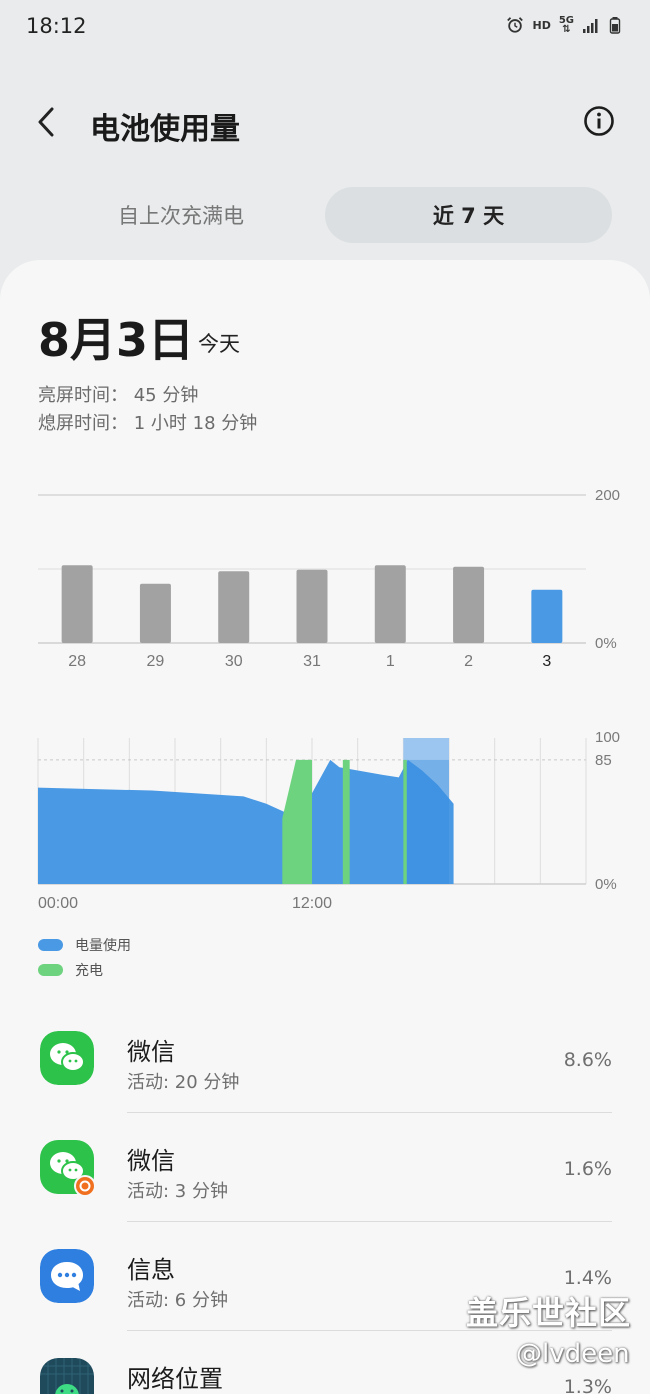 The width and height of the screenshot is (650, 1394). Describe the element at coordinates (118, 395) in the screenshot. I see `screen-on-time: 亮屏时间： 45 分钟` at that location.